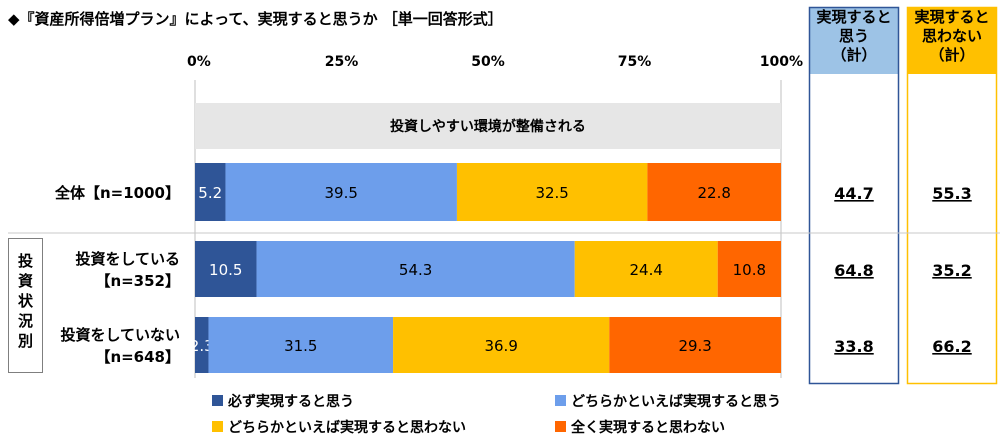 Image resolution: width=1000 pixels, height=443 pixels. Describe the element at coordinates (951, 270) in the screenshot. I see `summary-value-1-1: 35.2` at that location.